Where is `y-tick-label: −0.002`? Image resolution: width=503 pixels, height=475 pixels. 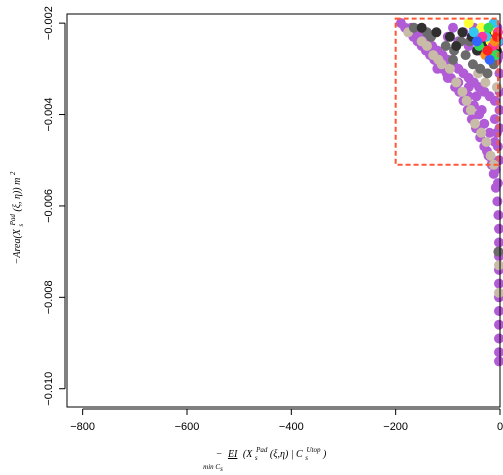
y-tick-label: −0.002 is located at coordinates (49, 23).